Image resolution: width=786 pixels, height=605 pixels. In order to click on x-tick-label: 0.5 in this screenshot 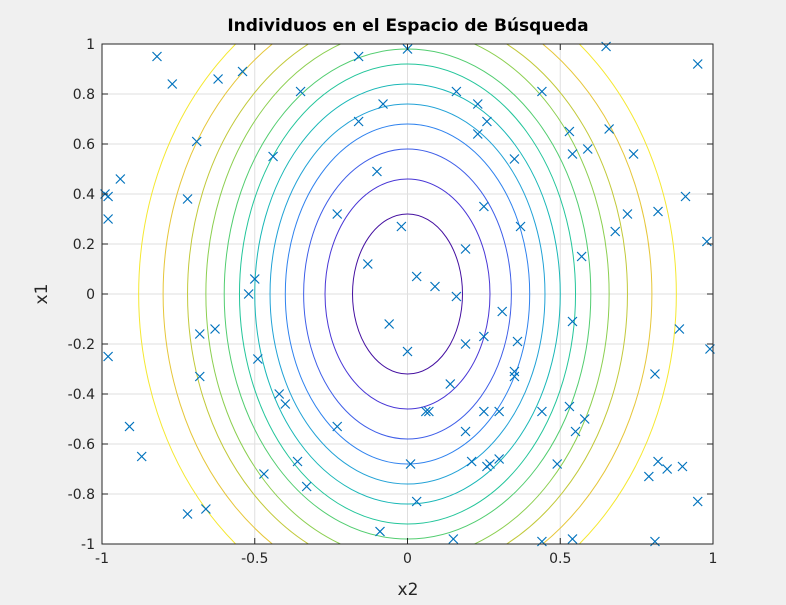, I will do `click(560, 559)`.